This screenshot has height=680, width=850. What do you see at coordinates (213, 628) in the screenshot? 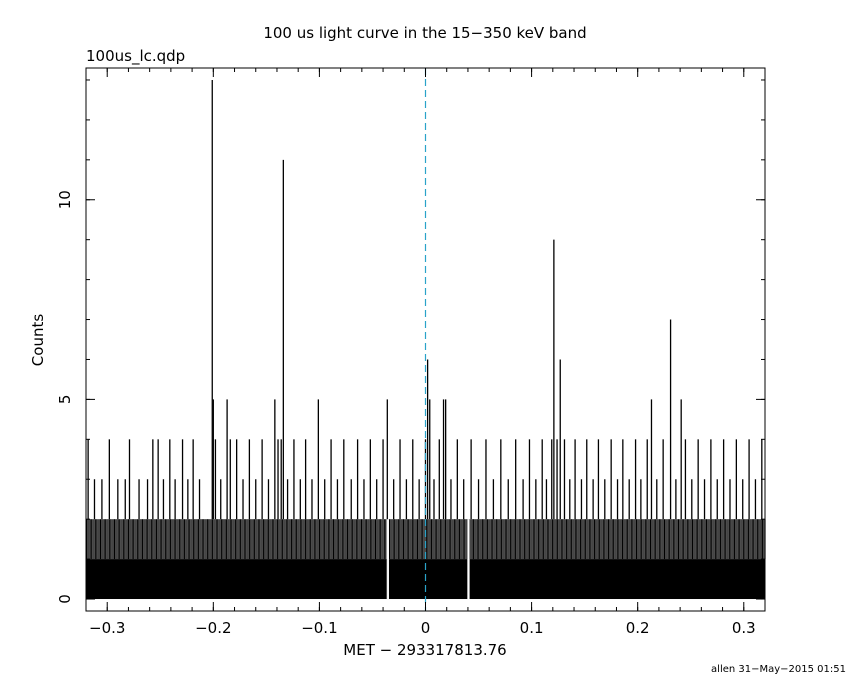
I see `x-tick-label: −0.2` at bounding box center [213, 628].